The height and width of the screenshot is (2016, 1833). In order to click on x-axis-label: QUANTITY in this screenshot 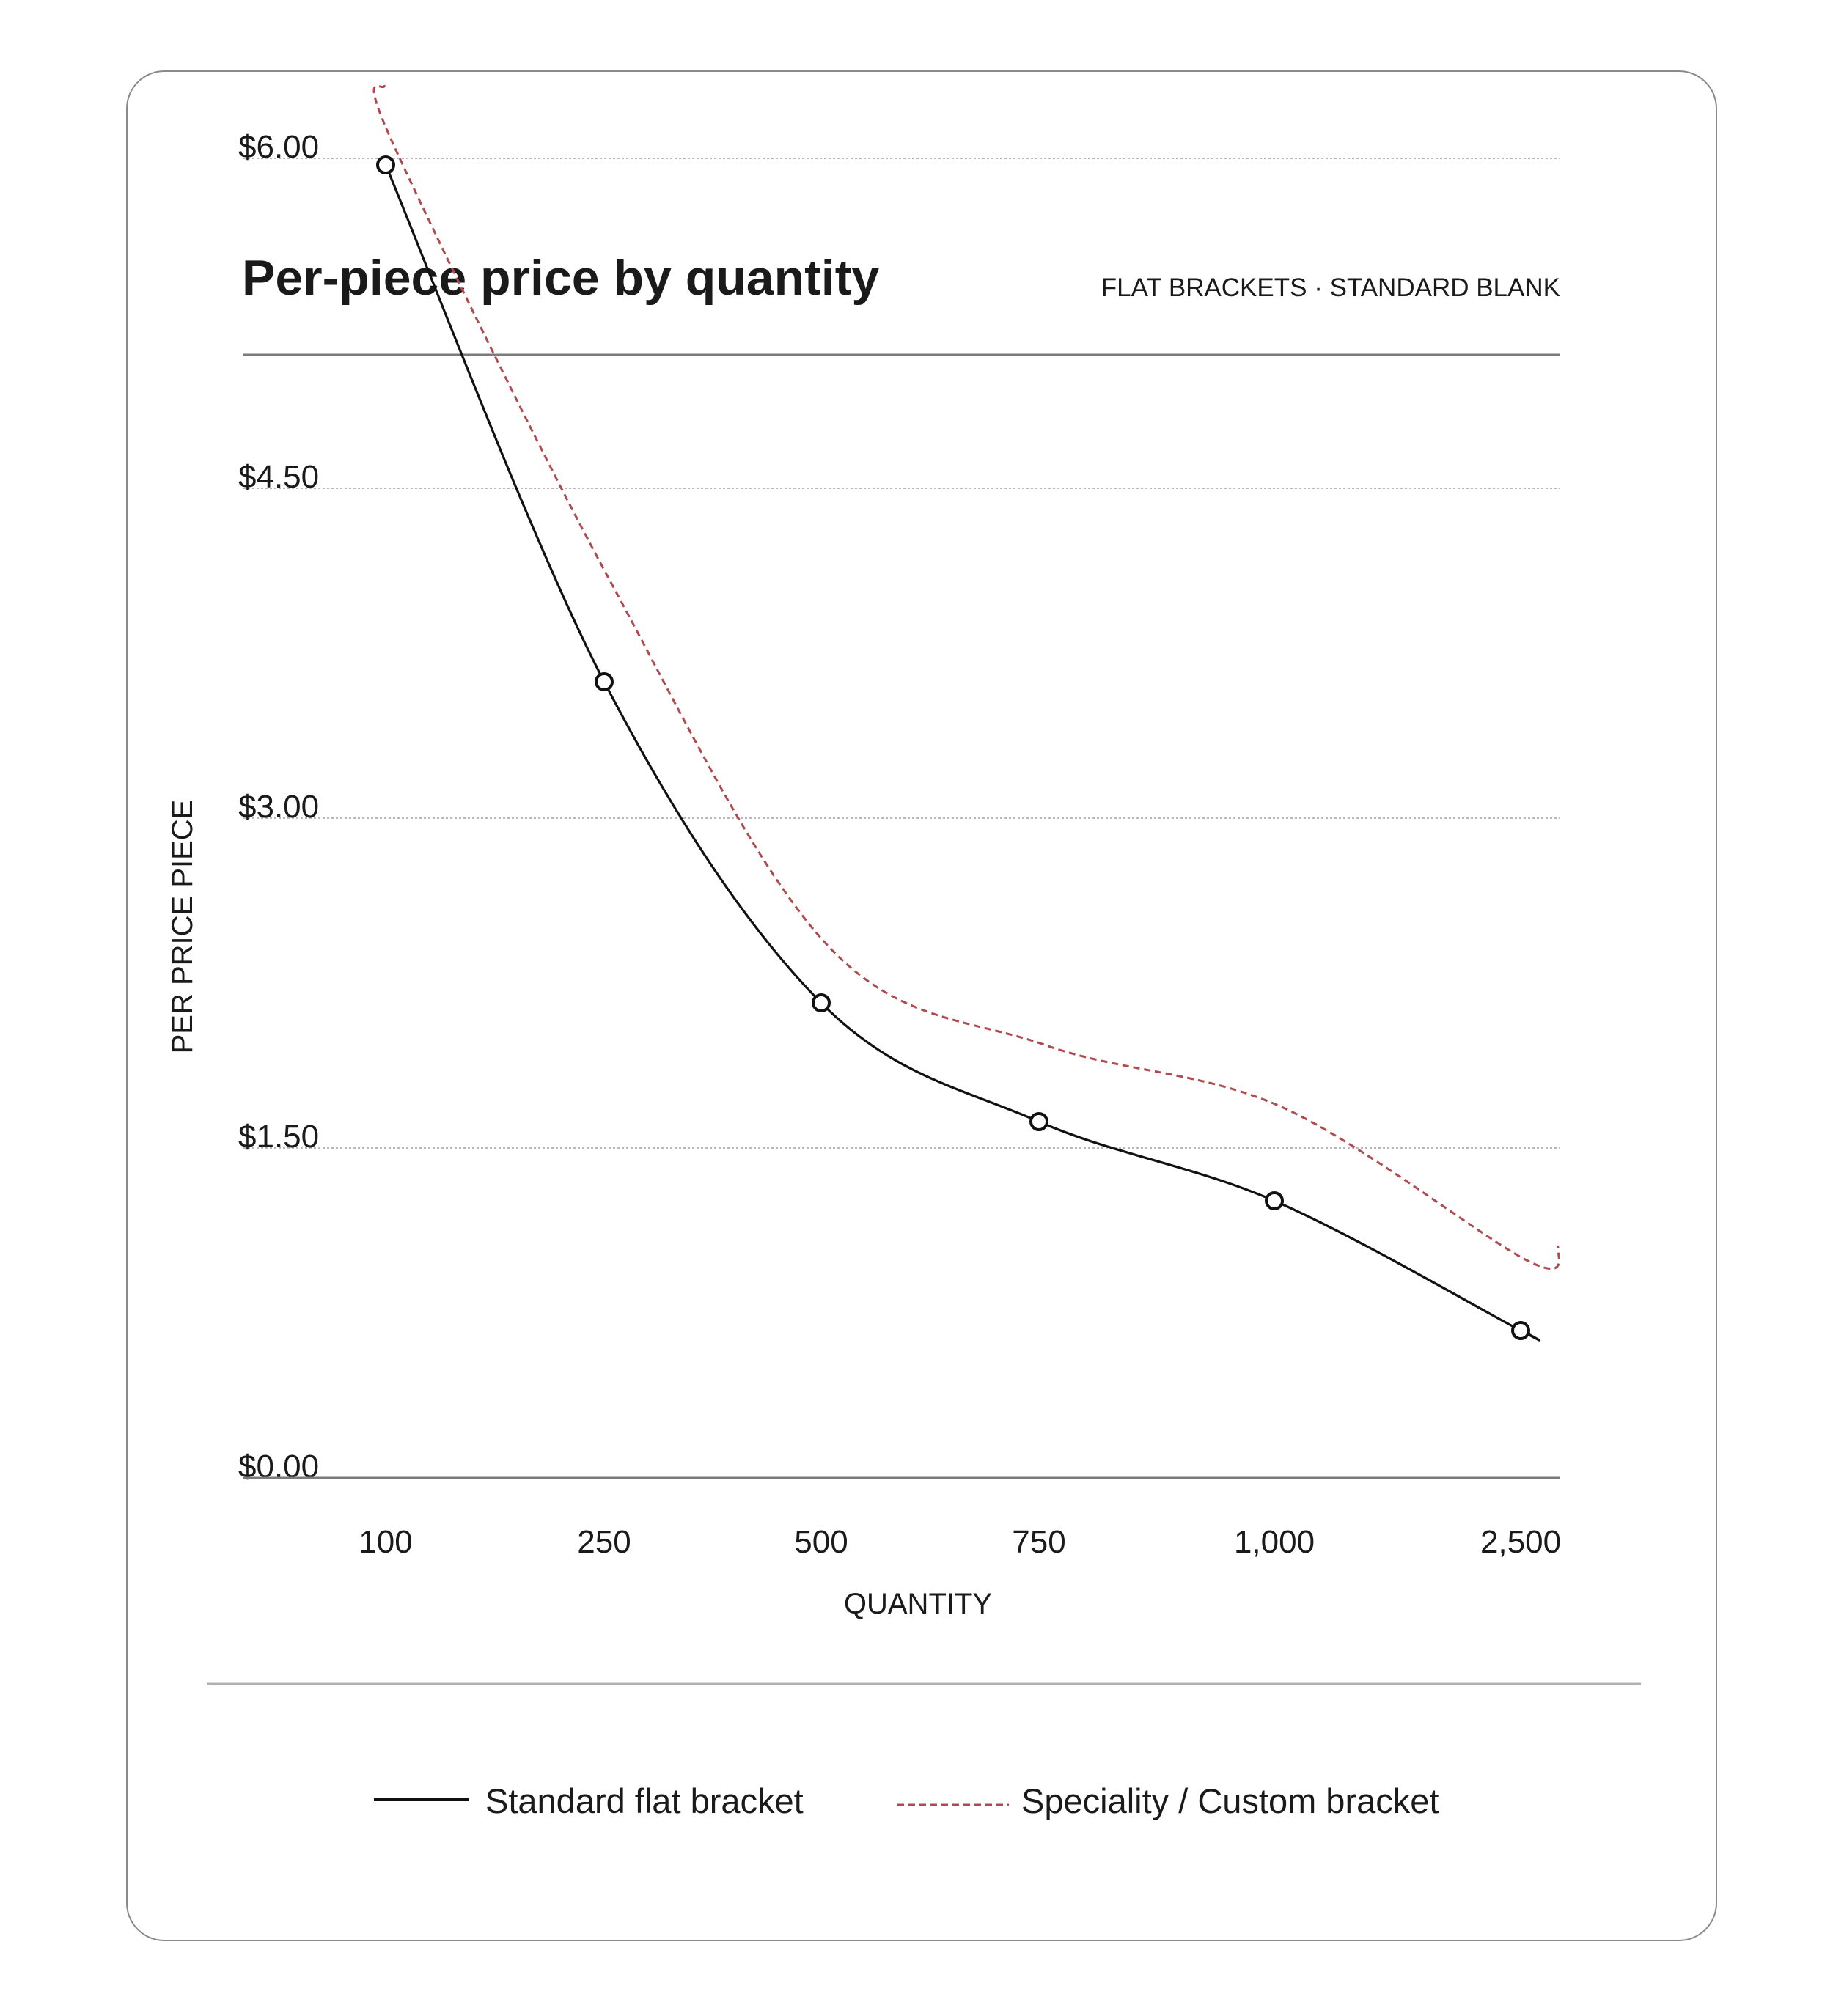, I will do `click(918, 1604)`.